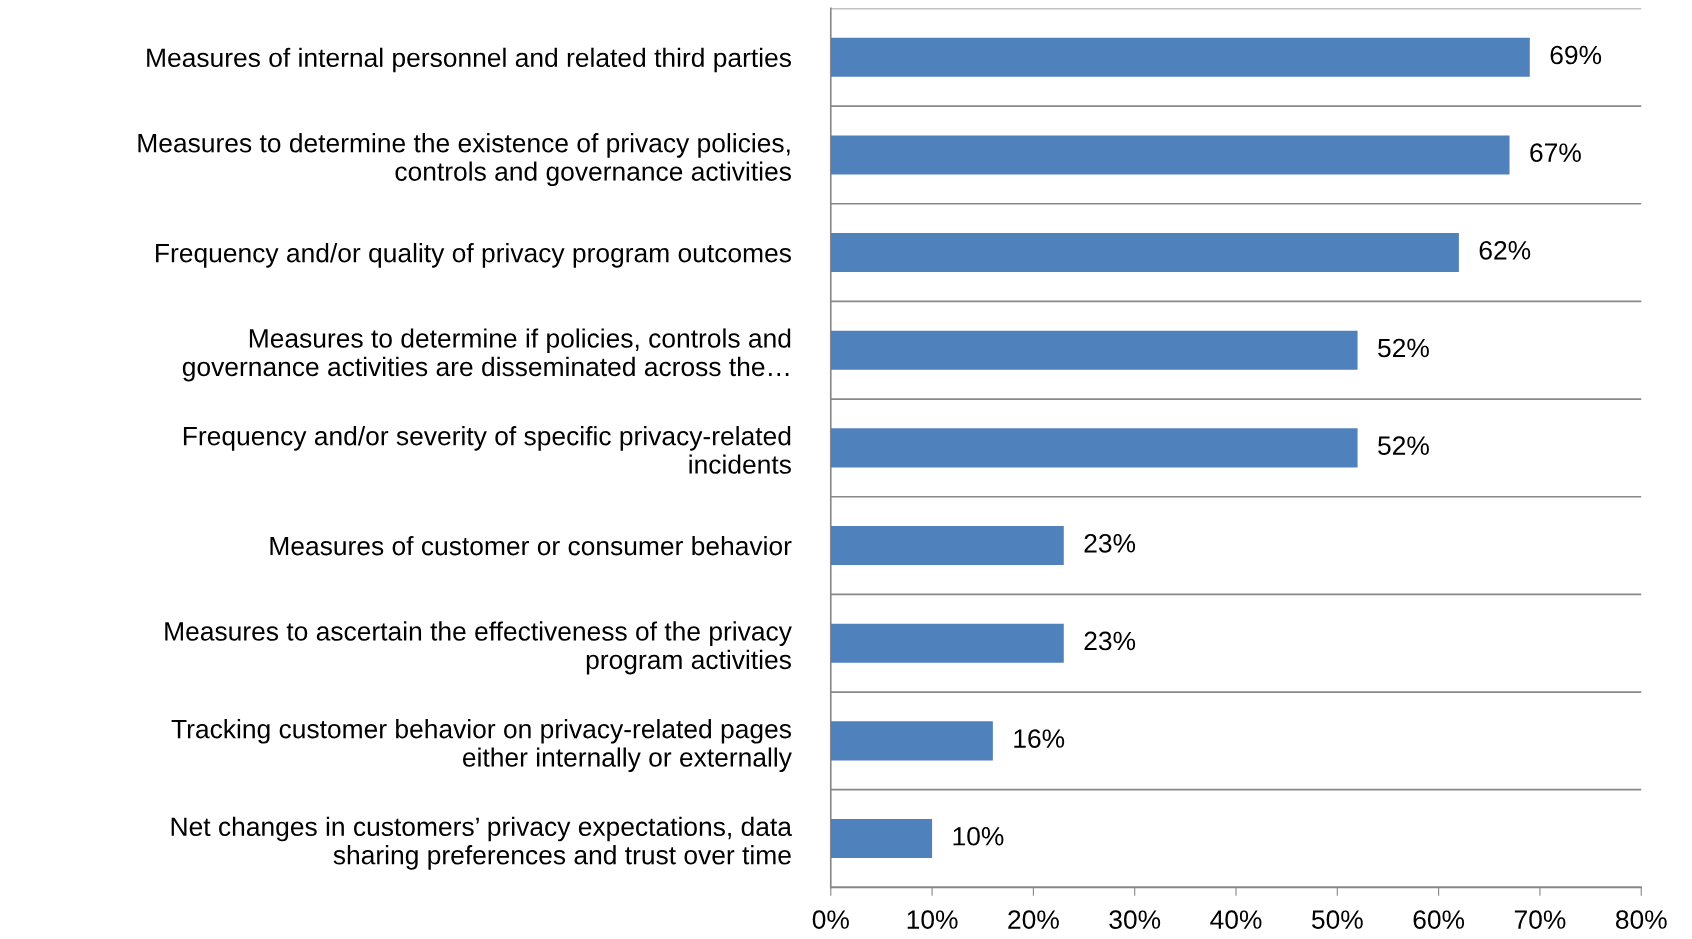  What do you see at coordinates (1337, 919) in the screenshot?
I see `x-tick-label: 50%` at bounding box center [1337, 919].